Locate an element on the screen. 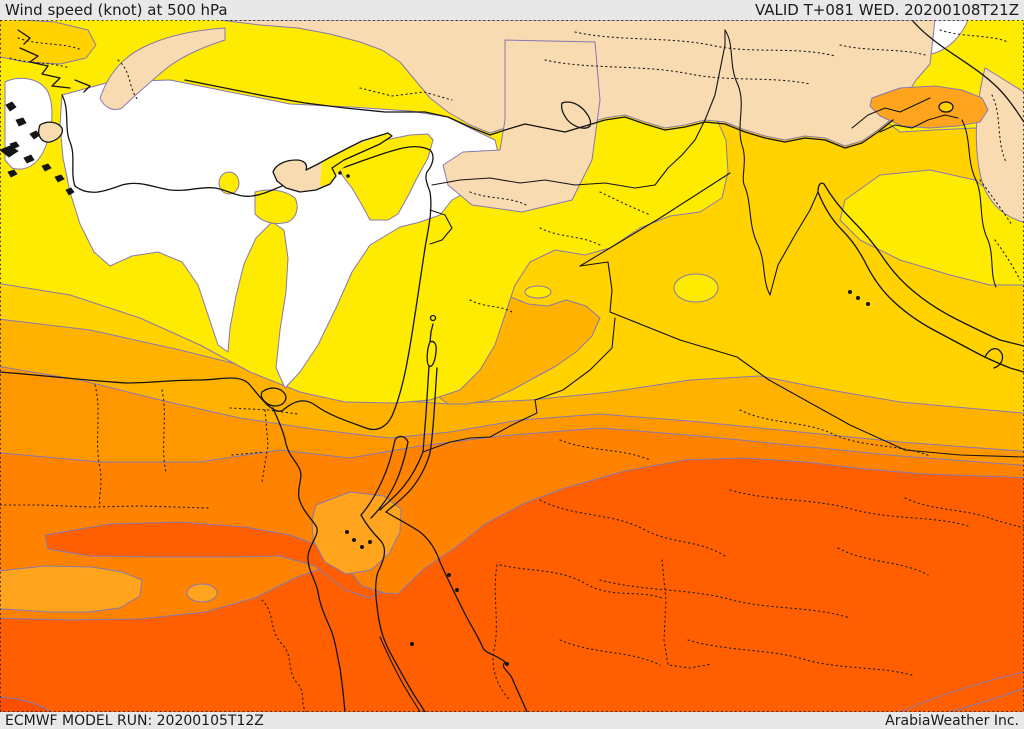  turkey-east-border is located at coordinates (690, 107).